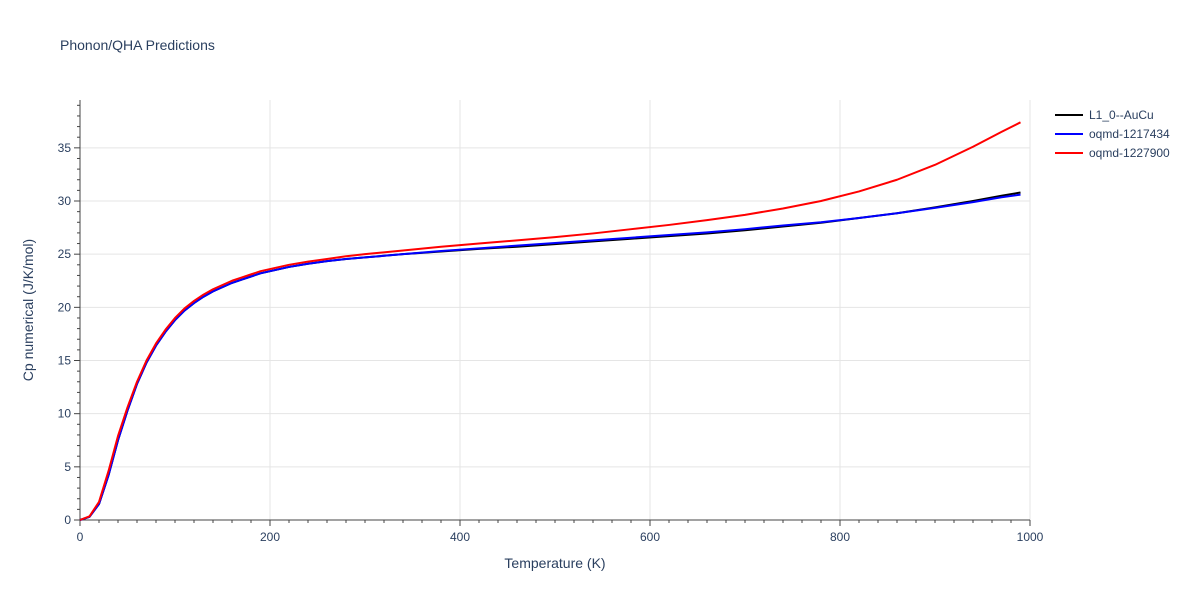 The image size is (1200, 605). Describe the element at coordinates (65, 361) in the screenshot. I see `y-tick-label: 15` at that location.